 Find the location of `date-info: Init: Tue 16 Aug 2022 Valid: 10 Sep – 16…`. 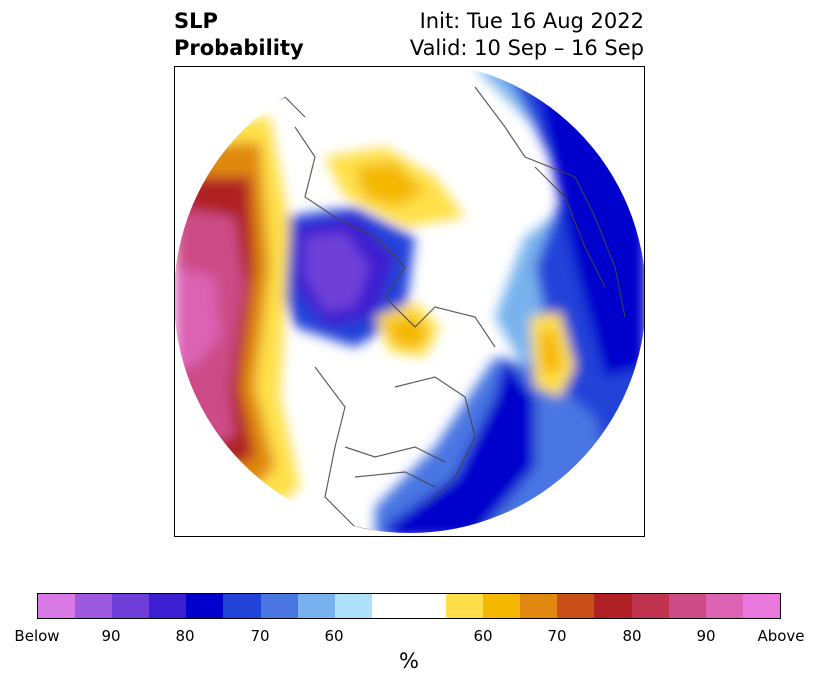

date-info: Init: Tue 16 Aug 2022 Valid: 10 Sep – 16… is located at coordinates (527, 35).